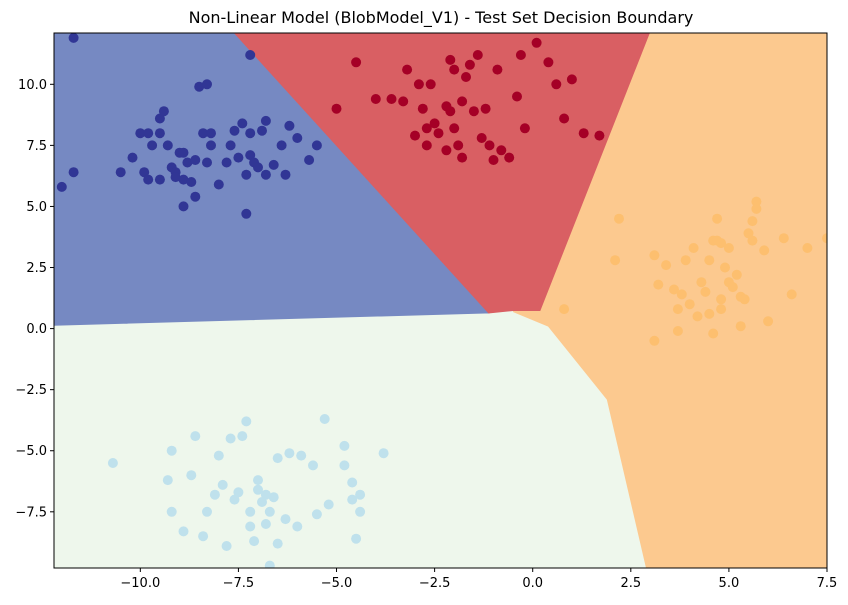 Image resolution: width=848 pixels, height=605 pixels. Describe the element at coordinates (36, 207) in the screenshot. I see `y-tick-label: 5.0` at that location.